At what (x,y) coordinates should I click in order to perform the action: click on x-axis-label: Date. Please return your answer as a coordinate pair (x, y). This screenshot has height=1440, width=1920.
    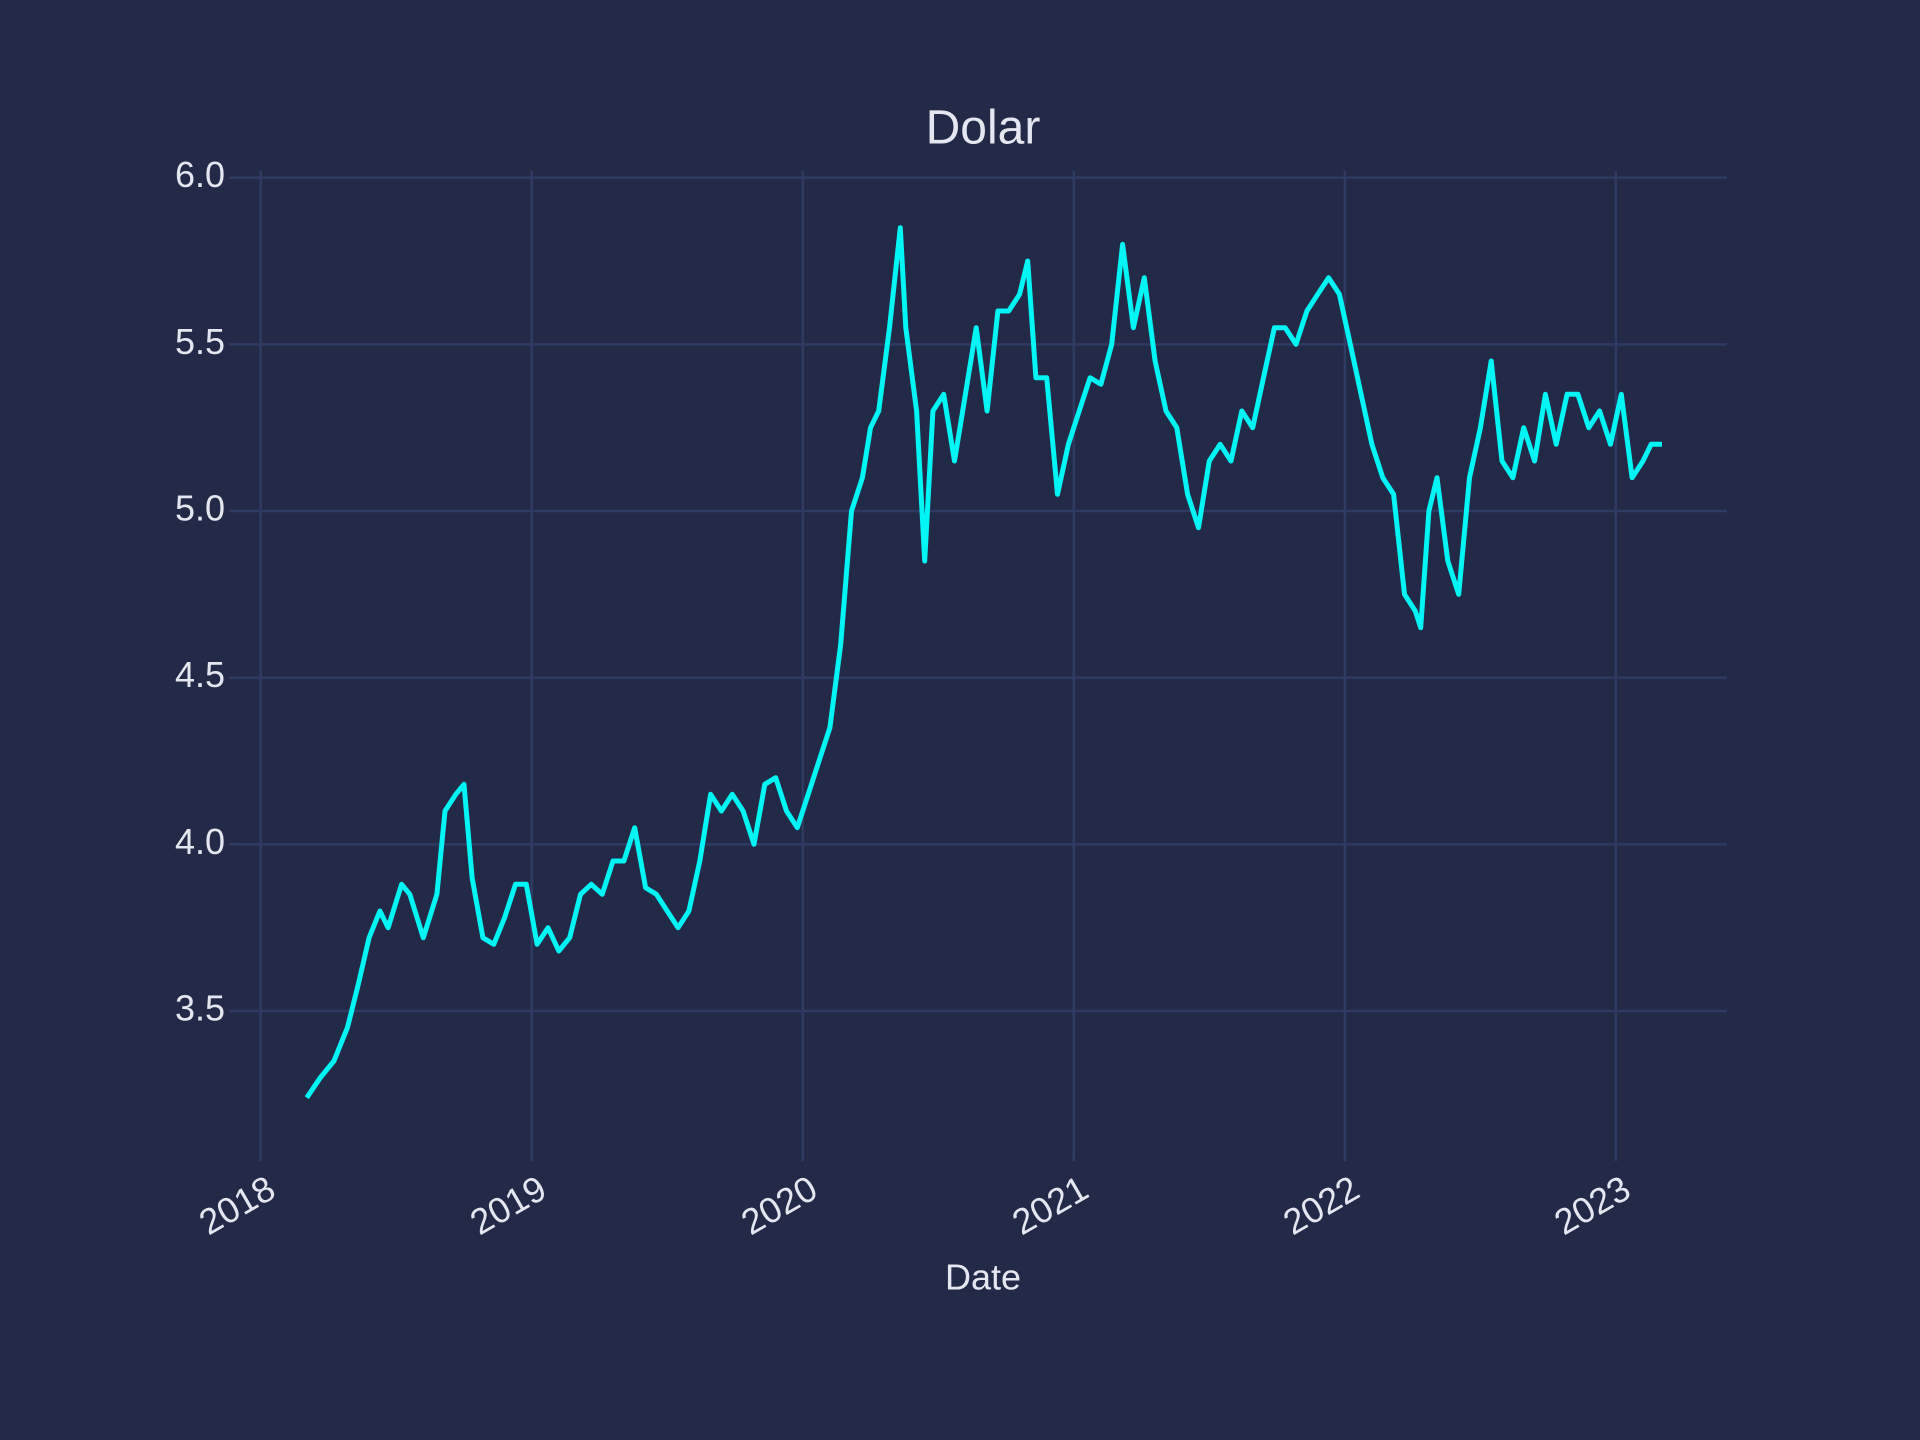
    Looking at the image, I should click on (983, 1277).